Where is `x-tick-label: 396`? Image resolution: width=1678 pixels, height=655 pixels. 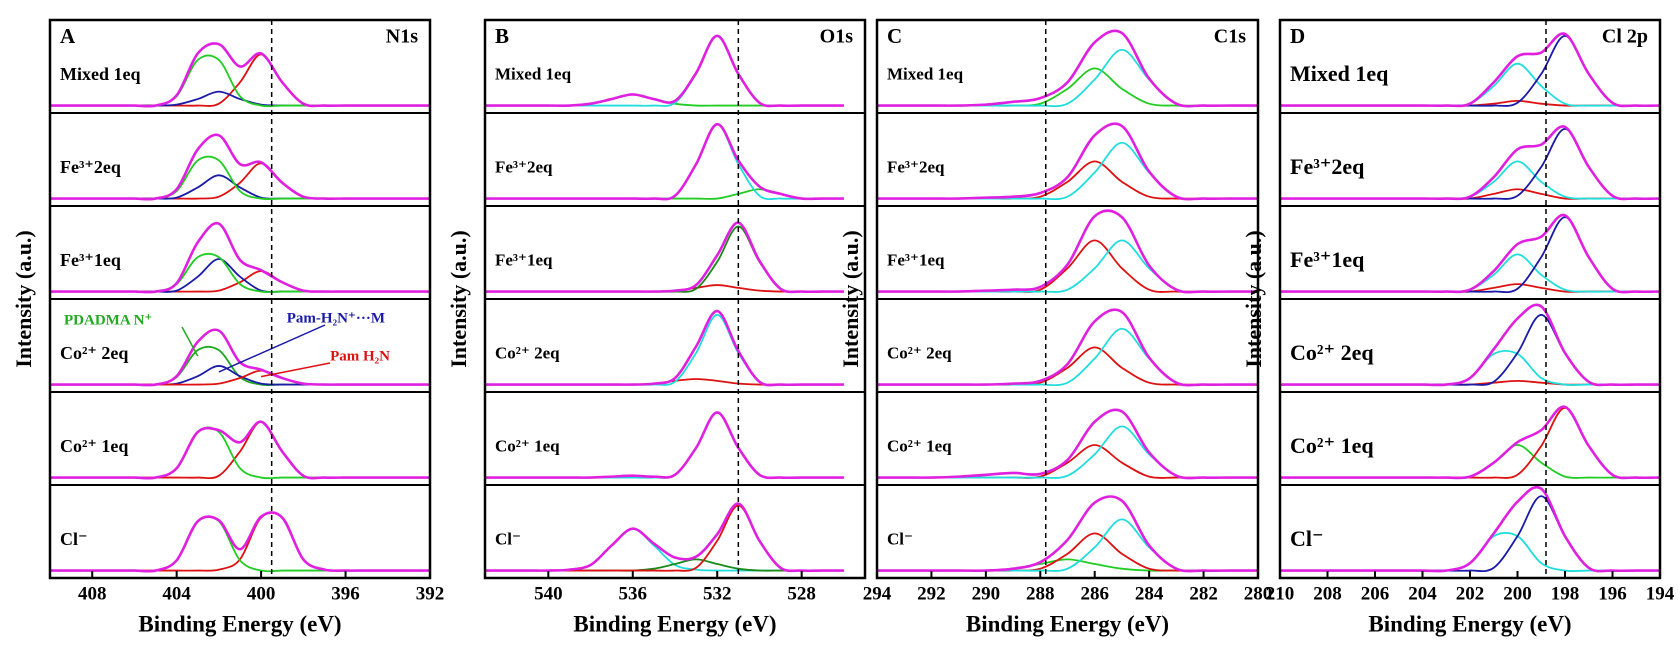
x-tick-label: 396 is located at coordinates (345, 593).